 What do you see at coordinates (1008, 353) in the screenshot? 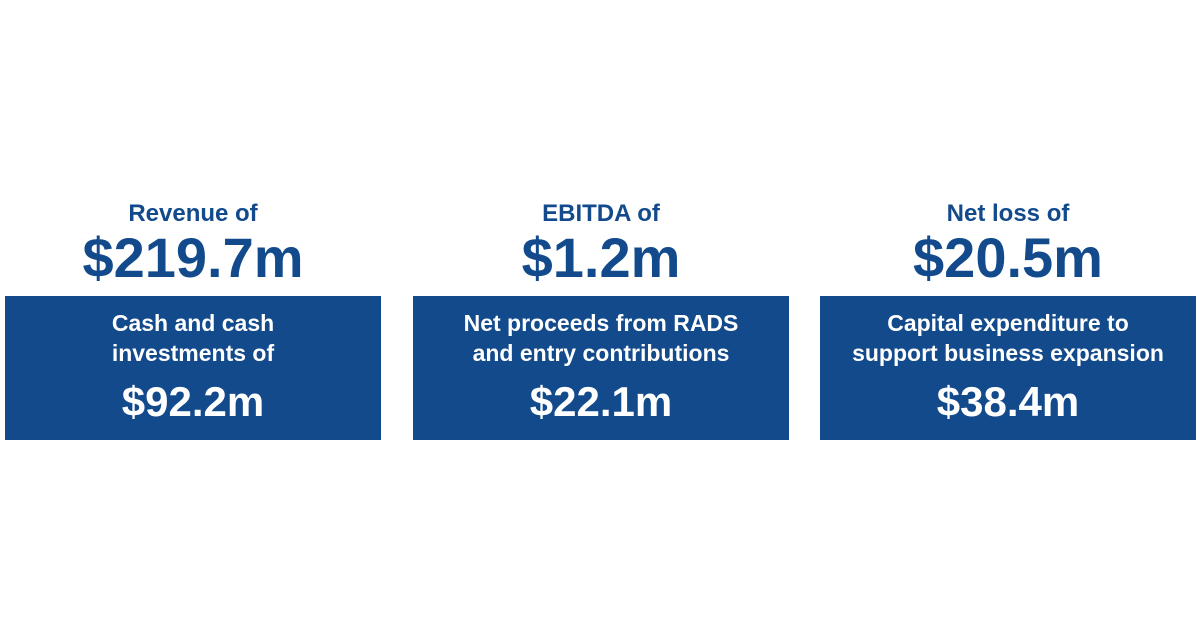
I see `box-label-line2: support business expansion` at bounding box center [1008, 353].